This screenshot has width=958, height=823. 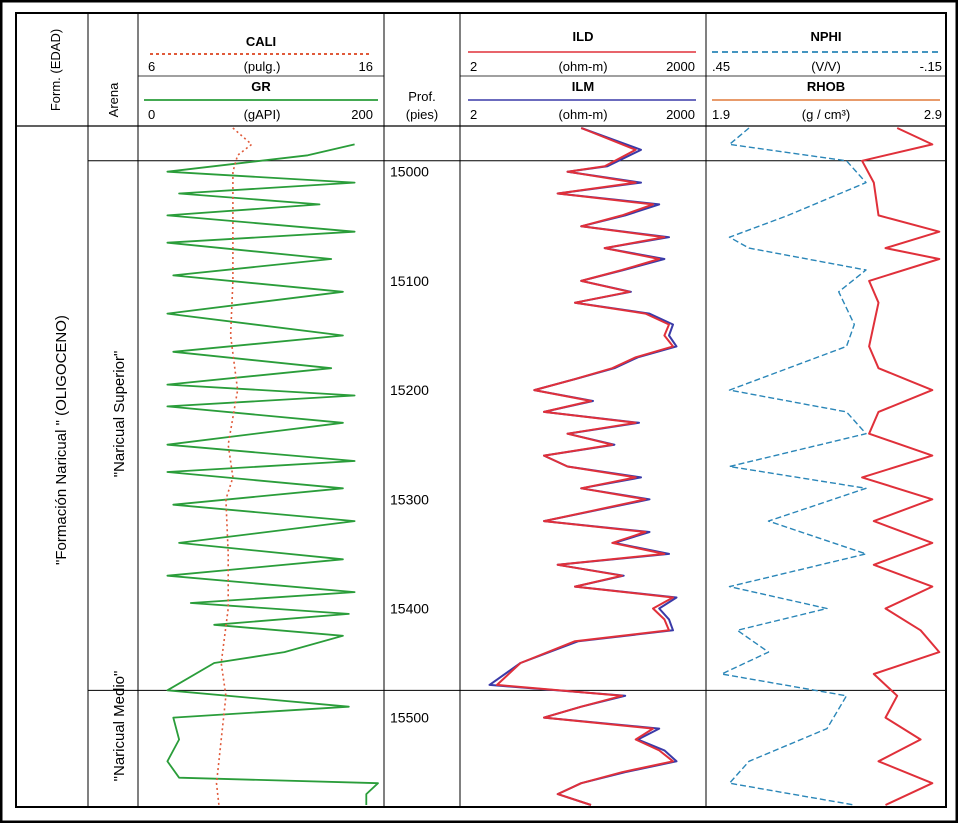 What do you see at coordinates (473, 114) in the screenshot?
I see `ilm-min-label: 2` at bounding box center [473, 114].